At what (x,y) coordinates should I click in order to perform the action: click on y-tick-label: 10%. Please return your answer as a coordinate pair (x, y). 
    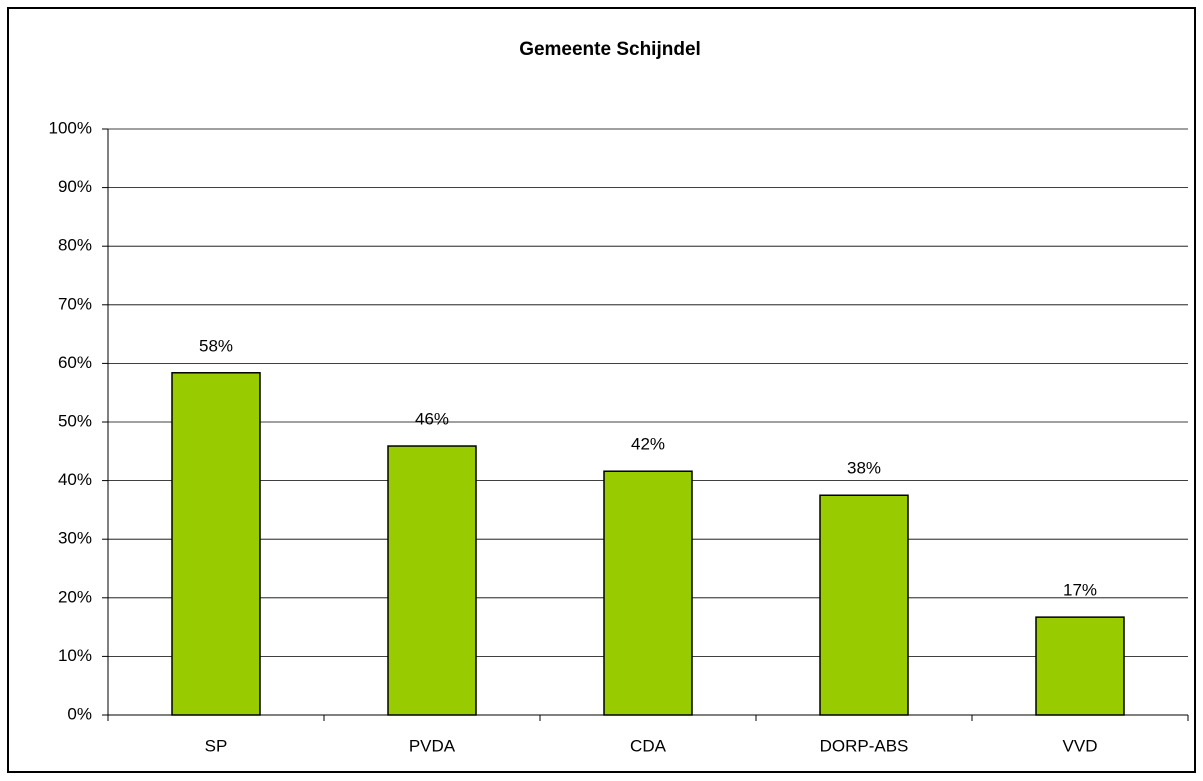
    Looking at the image, I should click on (75, 655).